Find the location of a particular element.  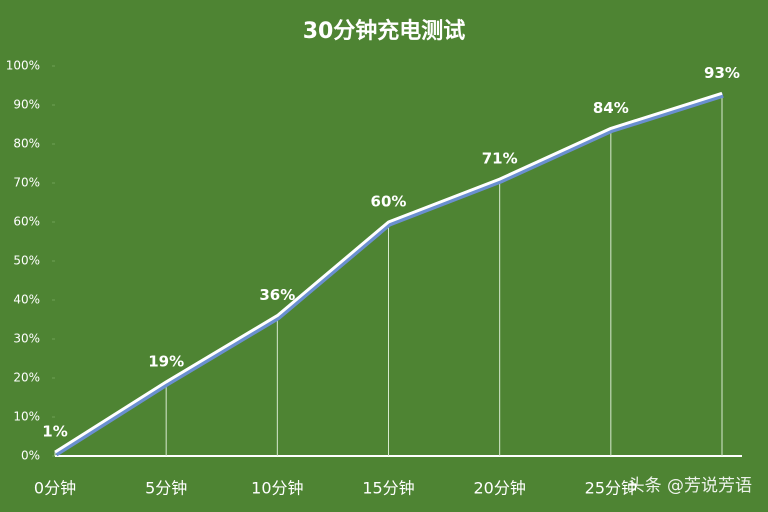

data-label: 19% is located at coordinates (166, 361).